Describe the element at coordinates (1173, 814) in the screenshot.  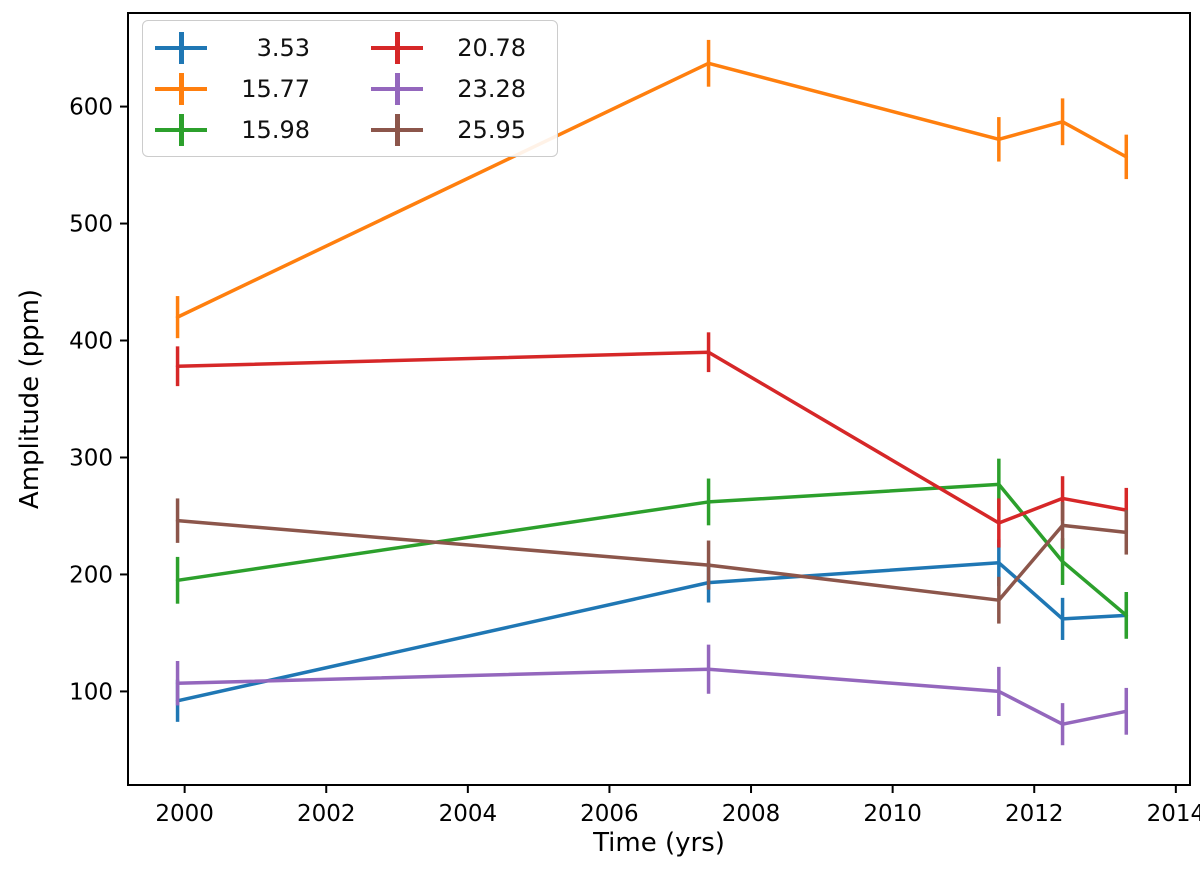
I see `x-tick-label: 2014` at that location.